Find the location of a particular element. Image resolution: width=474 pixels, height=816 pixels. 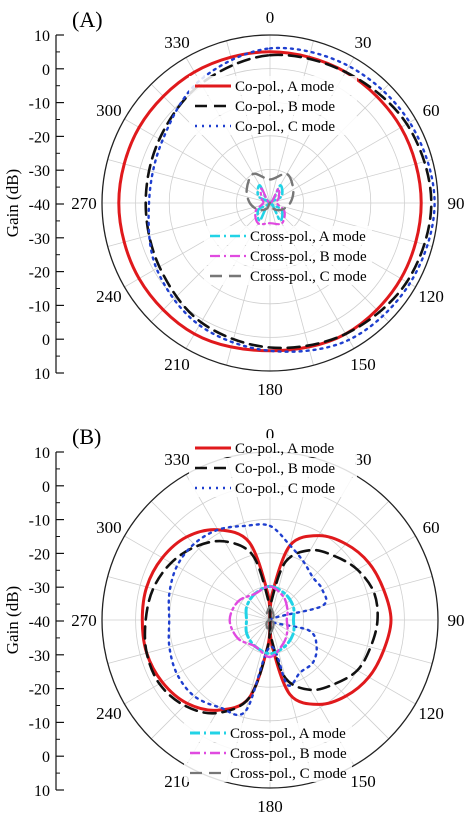

panel-label: (A) is located at coordinates (87, 19).